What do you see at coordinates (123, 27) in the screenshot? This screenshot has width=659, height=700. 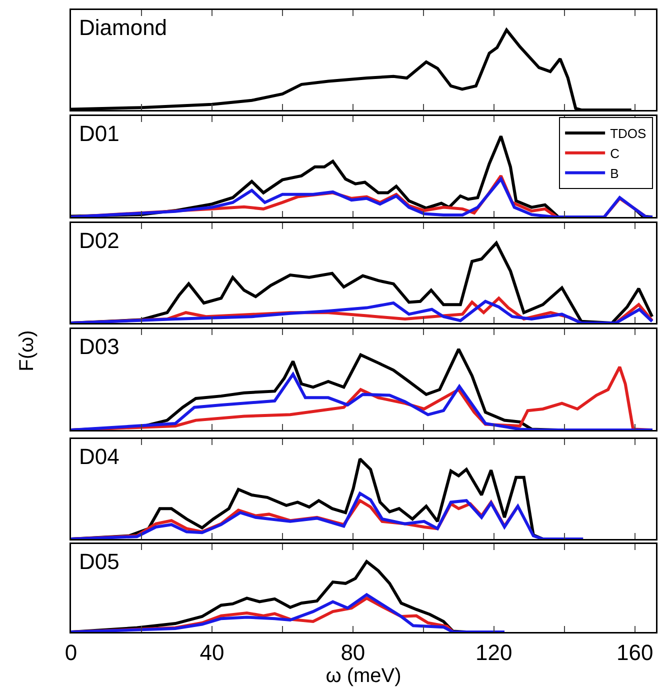 I see `chart-title: Diamond` at bounding box center [123, 27].